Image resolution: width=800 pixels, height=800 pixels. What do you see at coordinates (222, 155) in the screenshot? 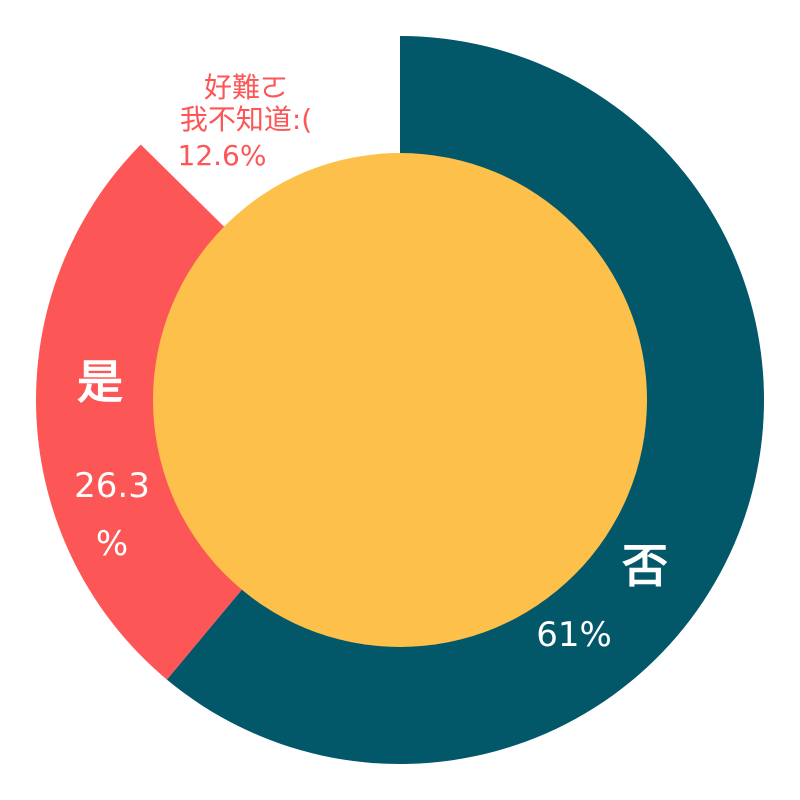
I see `slice-3-value-label: 12.6%` at bounding box center [222, 155].